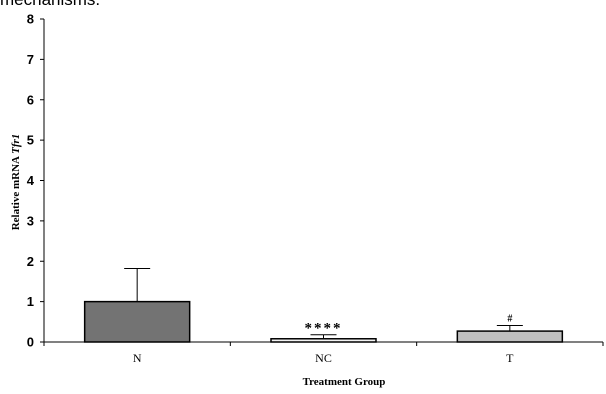 The width and height of the screenshot is (606, 394). I want to click on x-tick-label: NC, so click(323, 358).